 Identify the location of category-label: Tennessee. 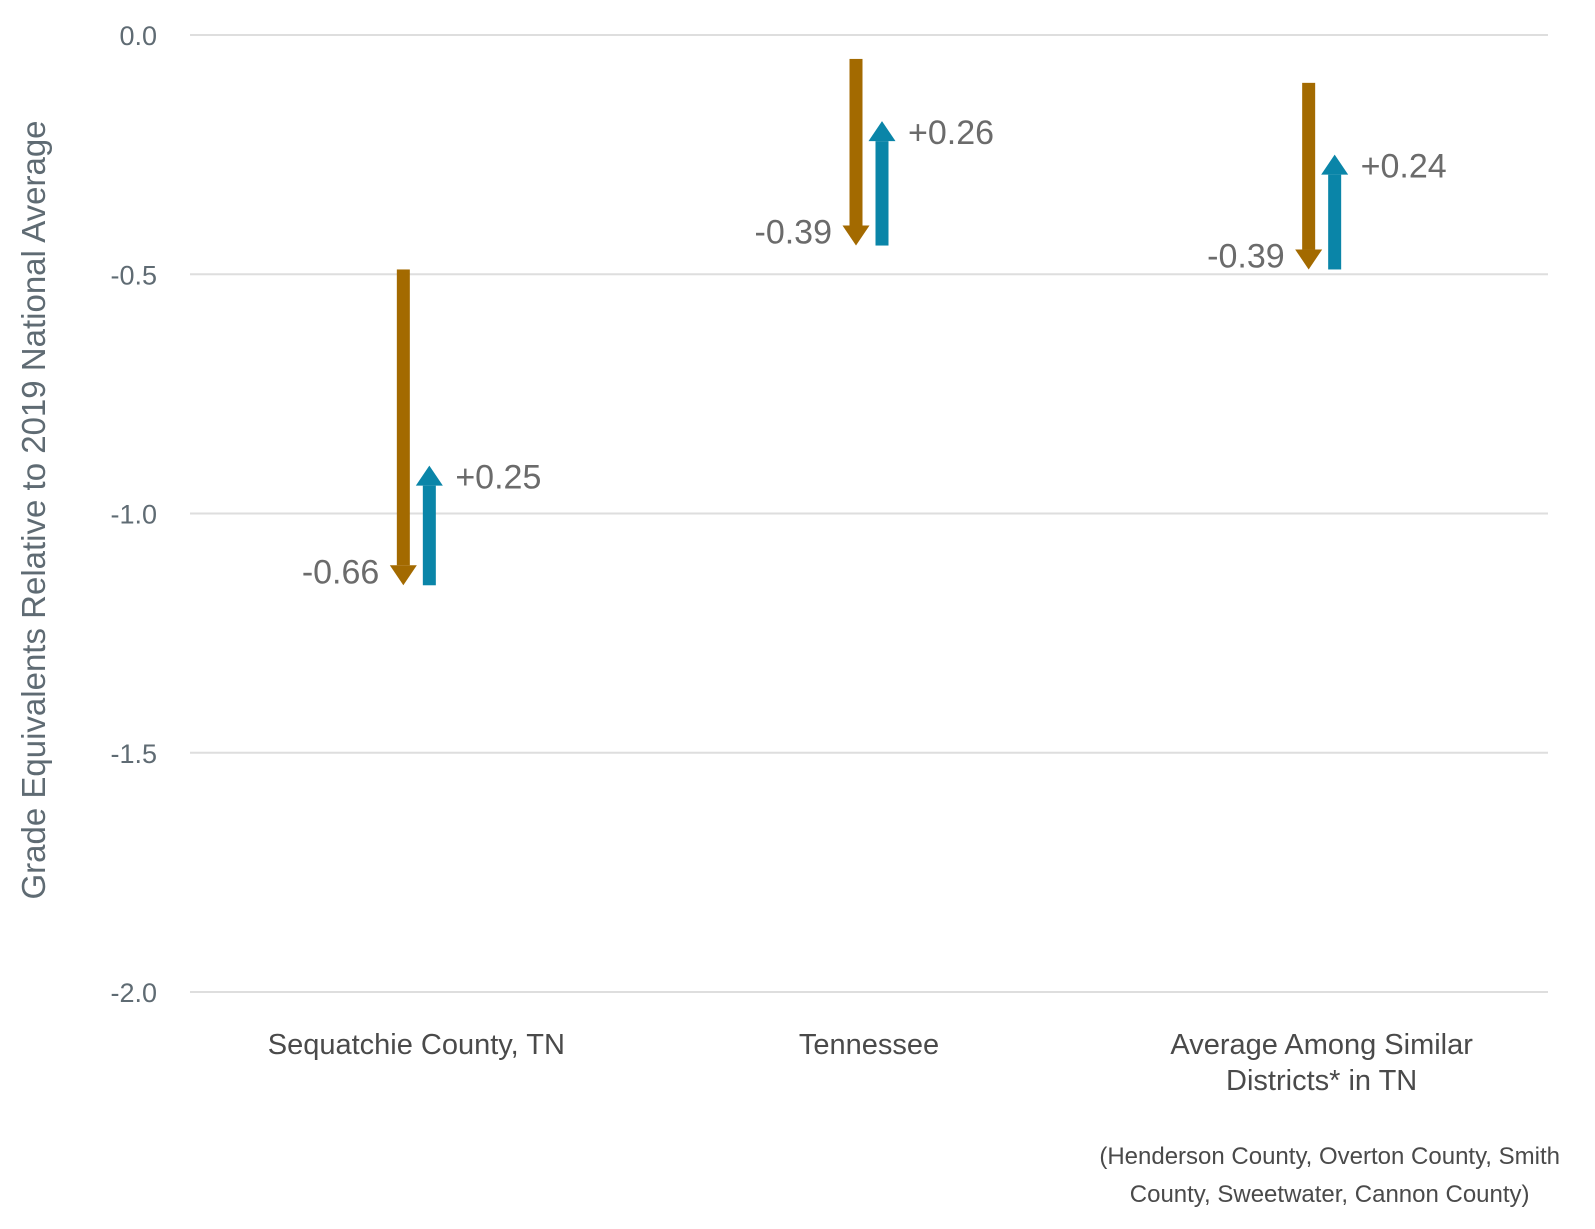
(869, 1045).